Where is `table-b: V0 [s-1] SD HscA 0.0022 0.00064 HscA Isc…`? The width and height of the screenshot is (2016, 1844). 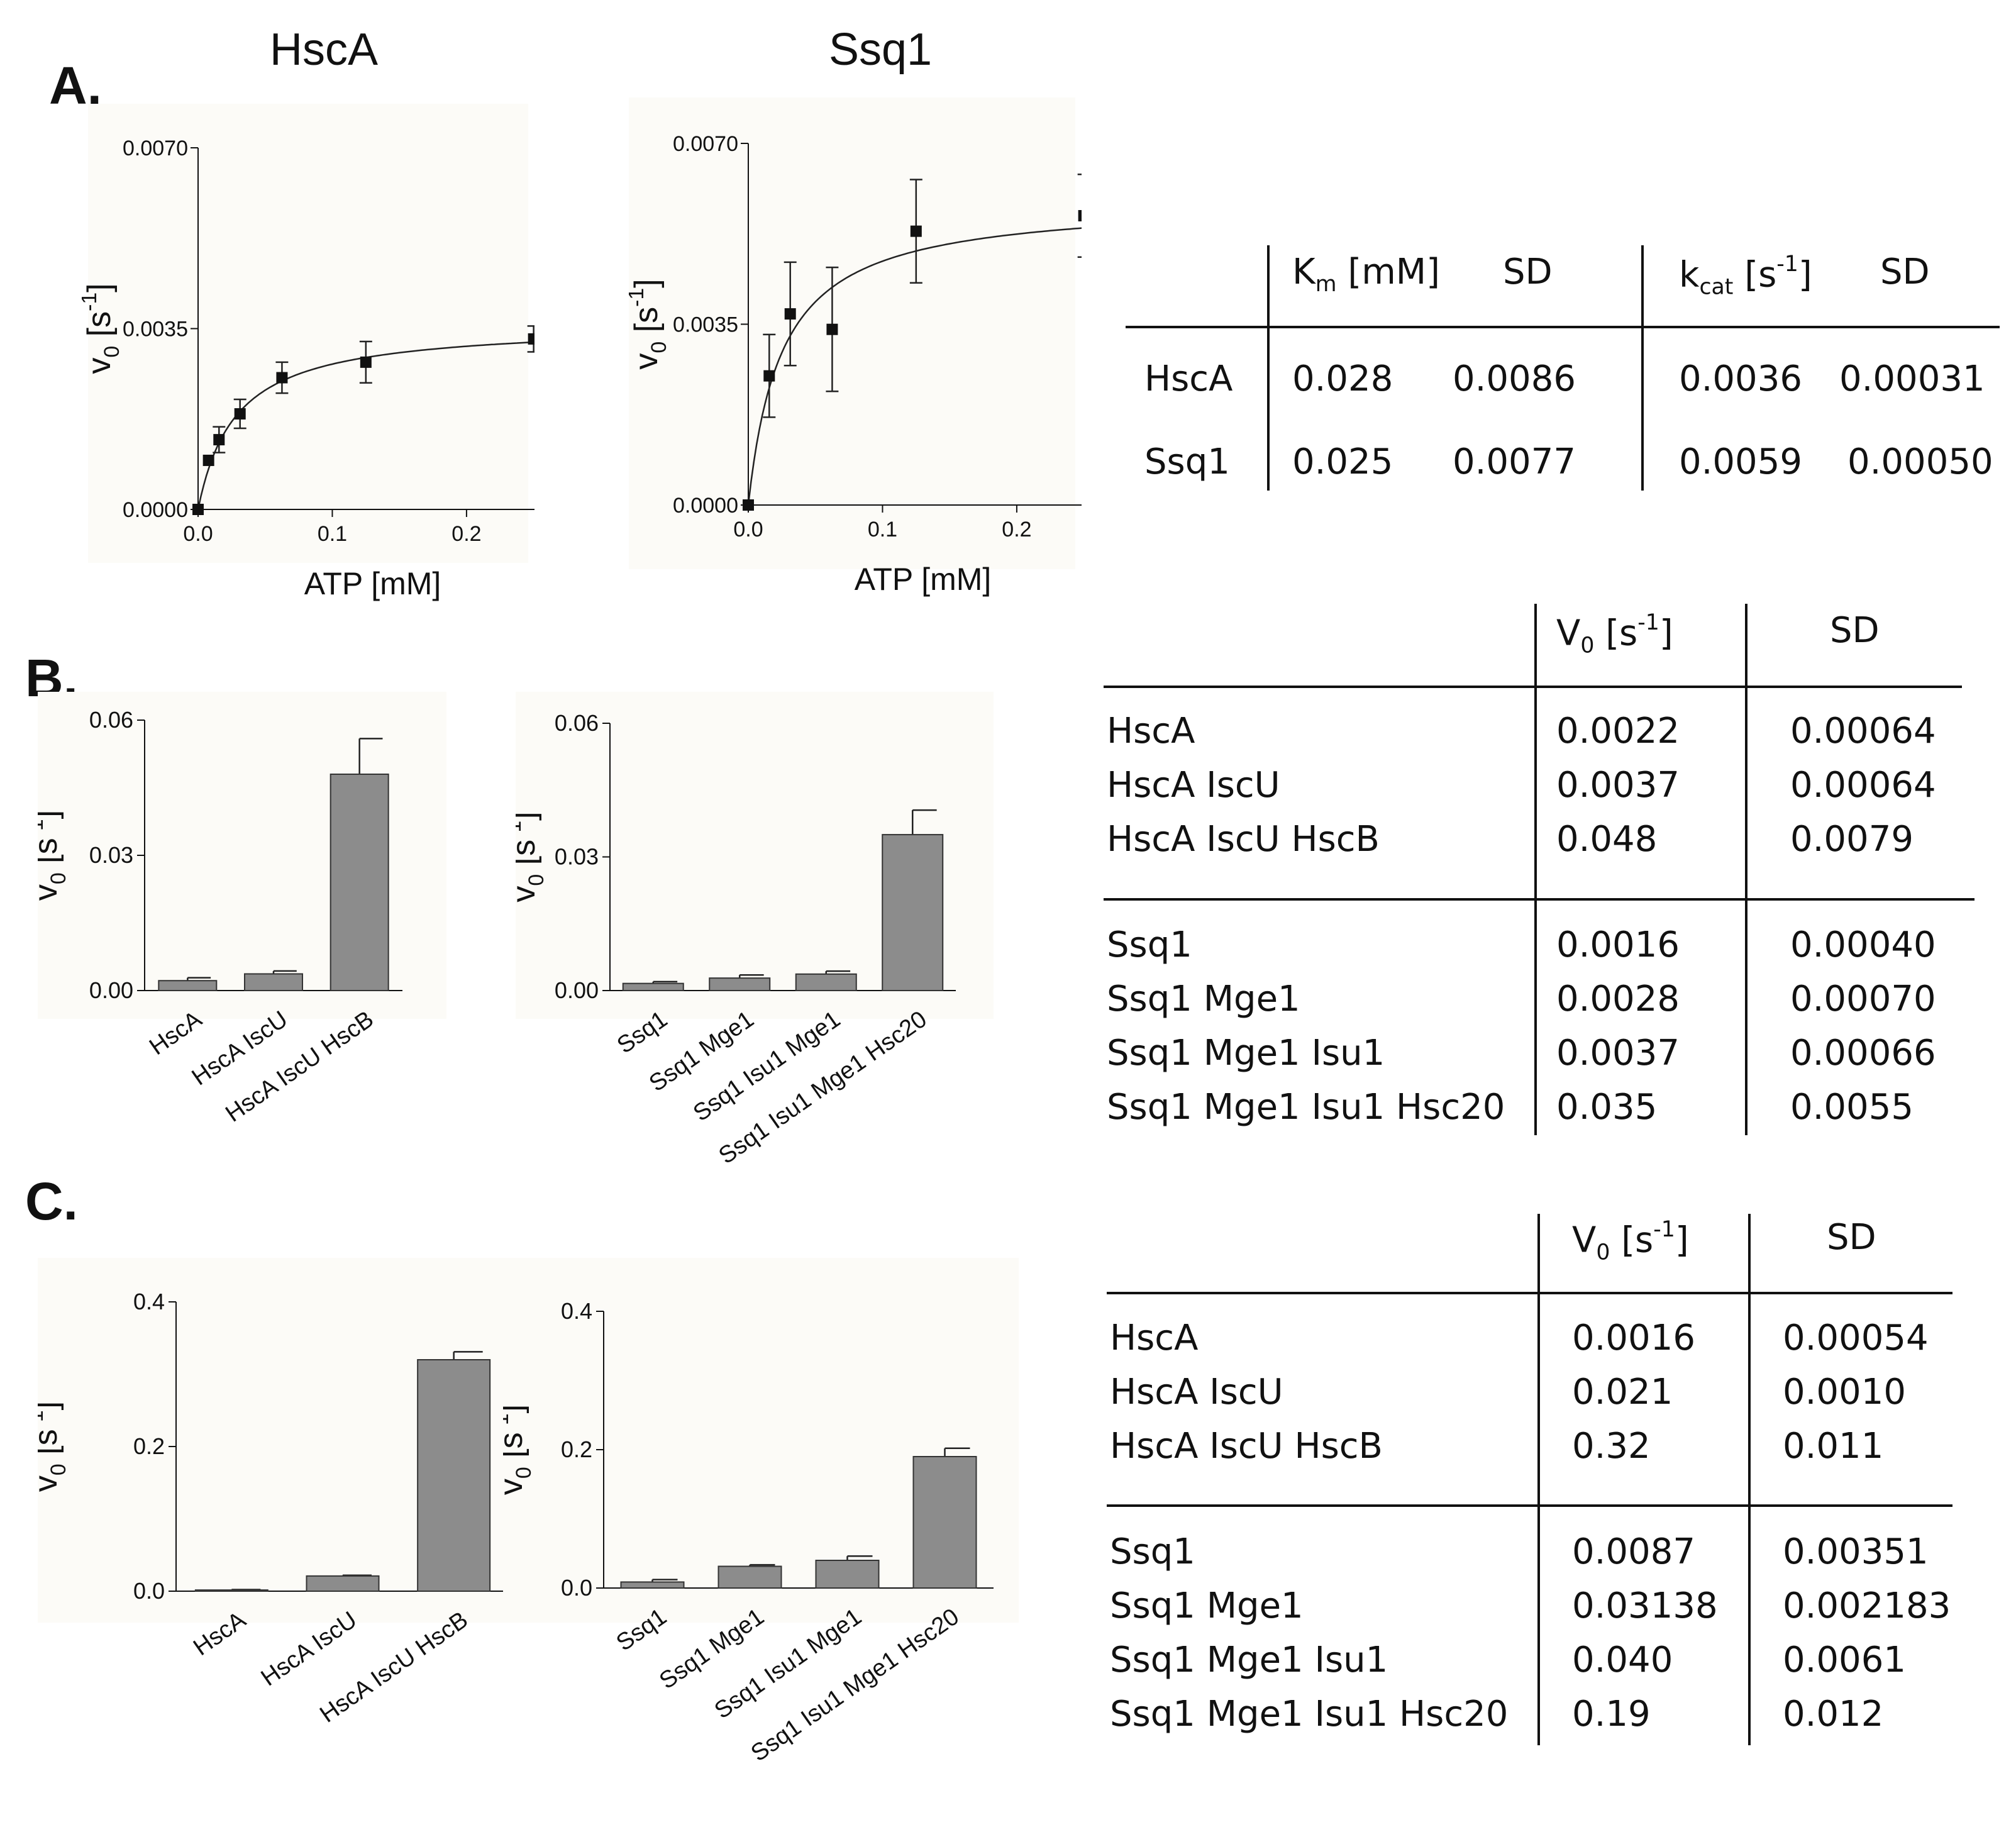
table-b: V0 [s-1] SD HscA 0.0022 0.00064 HscA Isc… is located at coordinates (1544, 871).